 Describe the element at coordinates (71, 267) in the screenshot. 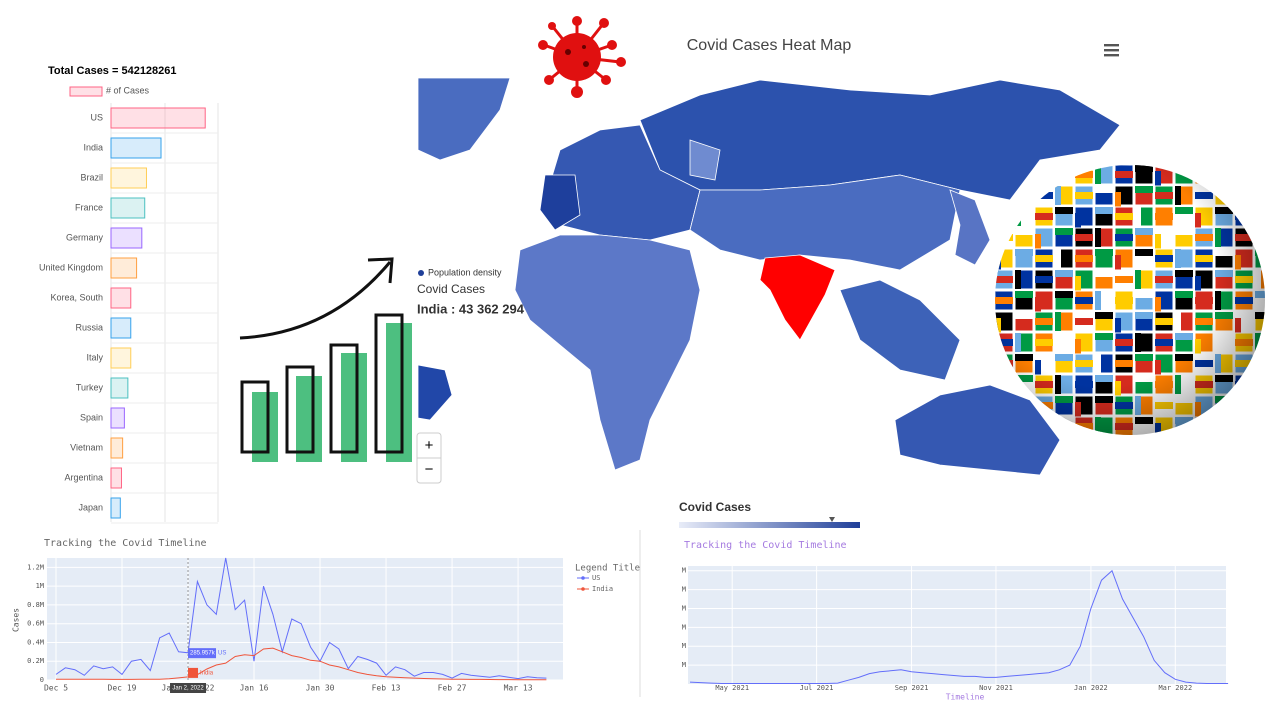

I see `y-tick-label: United Kingdom` at that location.